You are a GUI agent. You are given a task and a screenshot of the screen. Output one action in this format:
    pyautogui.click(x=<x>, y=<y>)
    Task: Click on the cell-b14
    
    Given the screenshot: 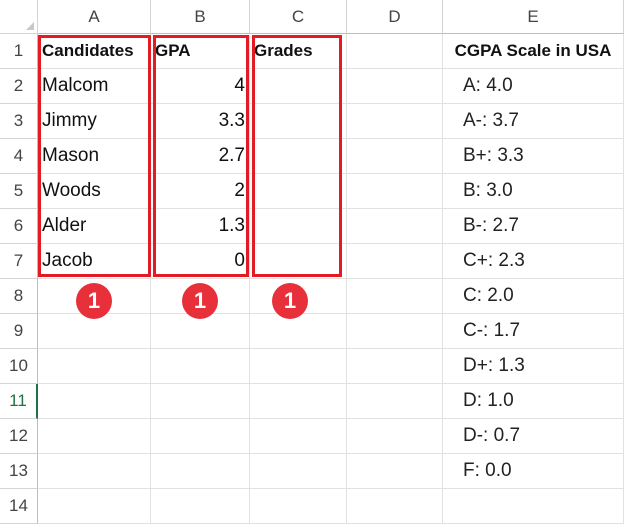 What is the action you would take?
    pyautogui.click(x=200, y=506)
    